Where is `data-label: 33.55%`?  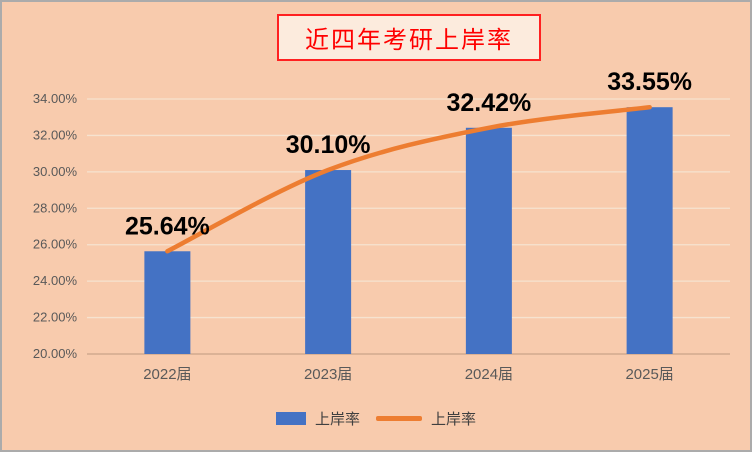 data-label: 33.55% is located at coordinates (649, 82).